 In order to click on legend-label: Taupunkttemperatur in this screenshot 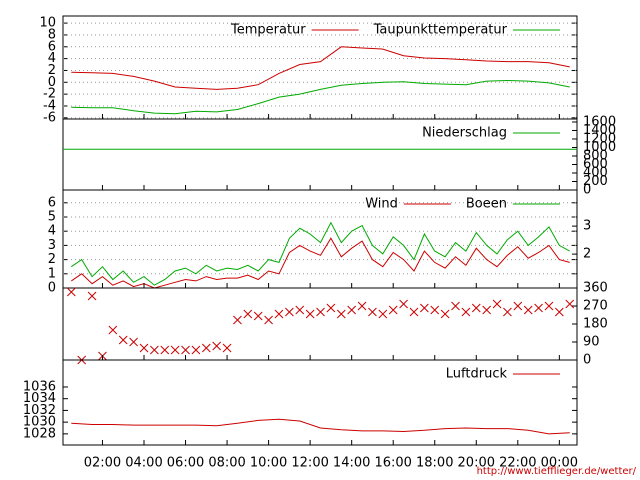, I will do `click(440, 30)`.